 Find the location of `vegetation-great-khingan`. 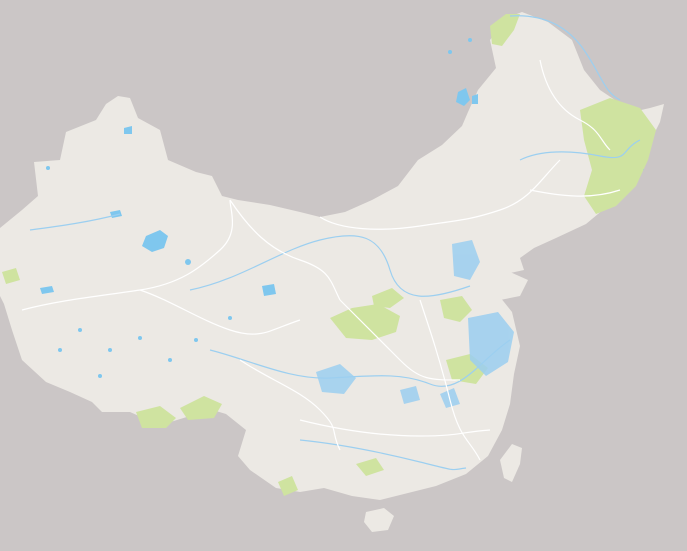

vegetation-great-khingan is located at coordinates (505, 30).